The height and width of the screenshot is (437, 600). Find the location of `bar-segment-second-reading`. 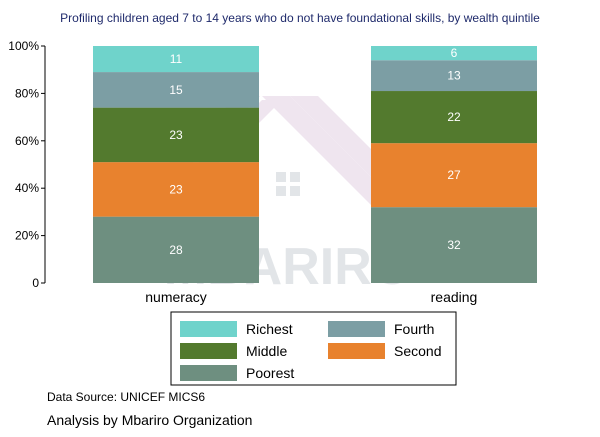

bar-segment-second-reading is located at coordinates (454, 175).